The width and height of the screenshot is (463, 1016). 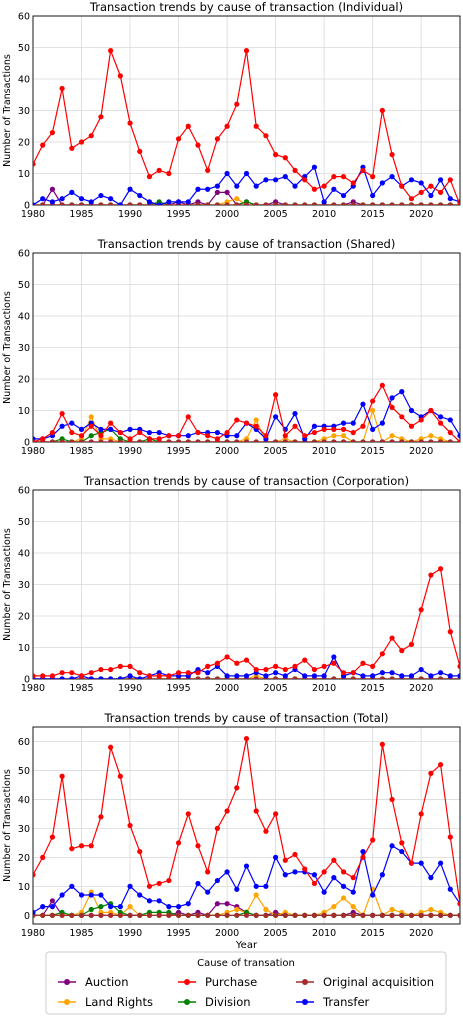 I want to click on y-tick-label: 60, so click(x=24, y=17).